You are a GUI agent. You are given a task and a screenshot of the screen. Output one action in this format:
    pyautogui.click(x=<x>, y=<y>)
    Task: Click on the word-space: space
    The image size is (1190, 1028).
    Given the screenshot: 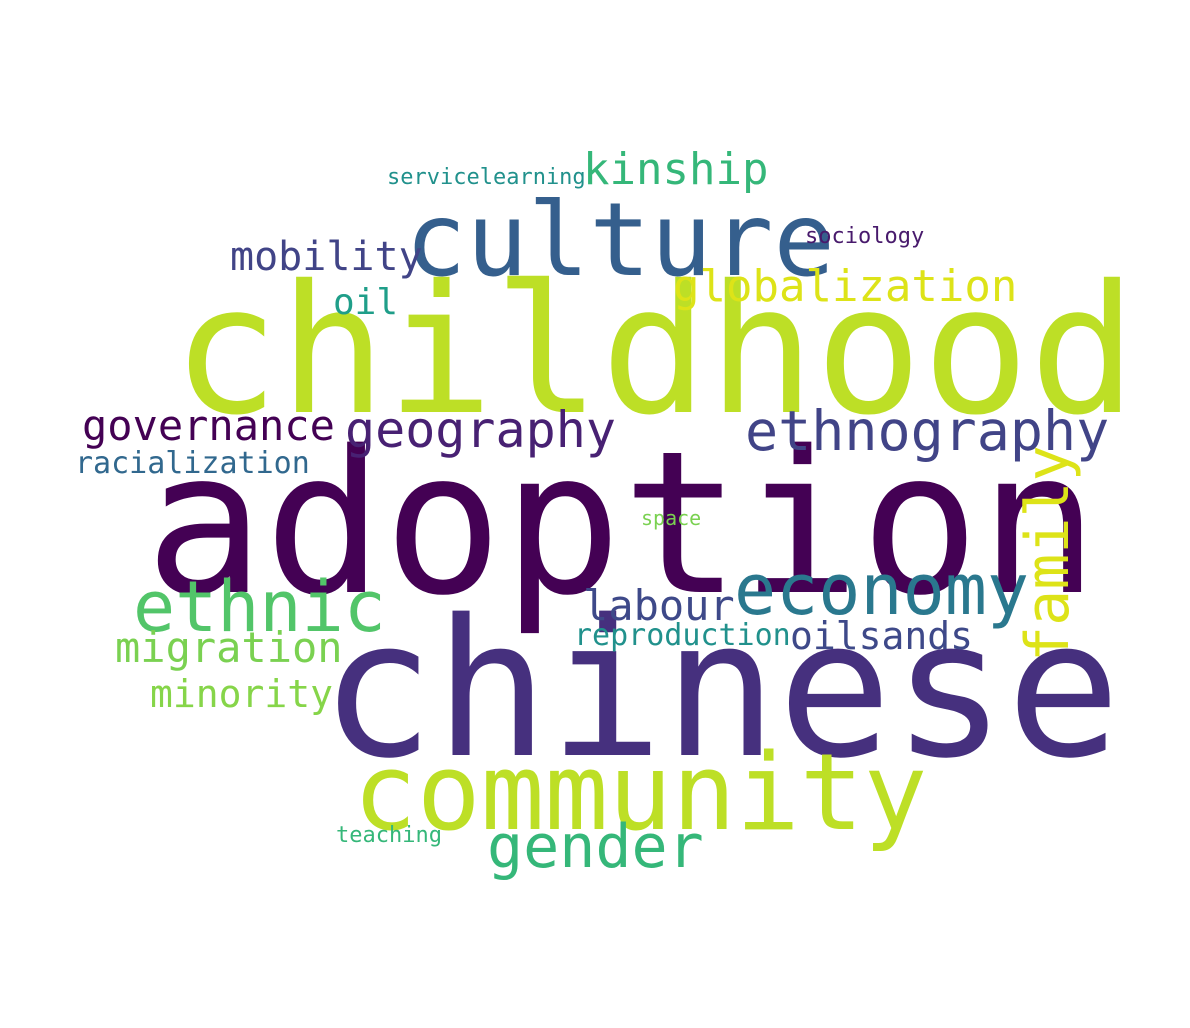 What is the action you would take?
    pyautogui.click(x=671, y=518)
    